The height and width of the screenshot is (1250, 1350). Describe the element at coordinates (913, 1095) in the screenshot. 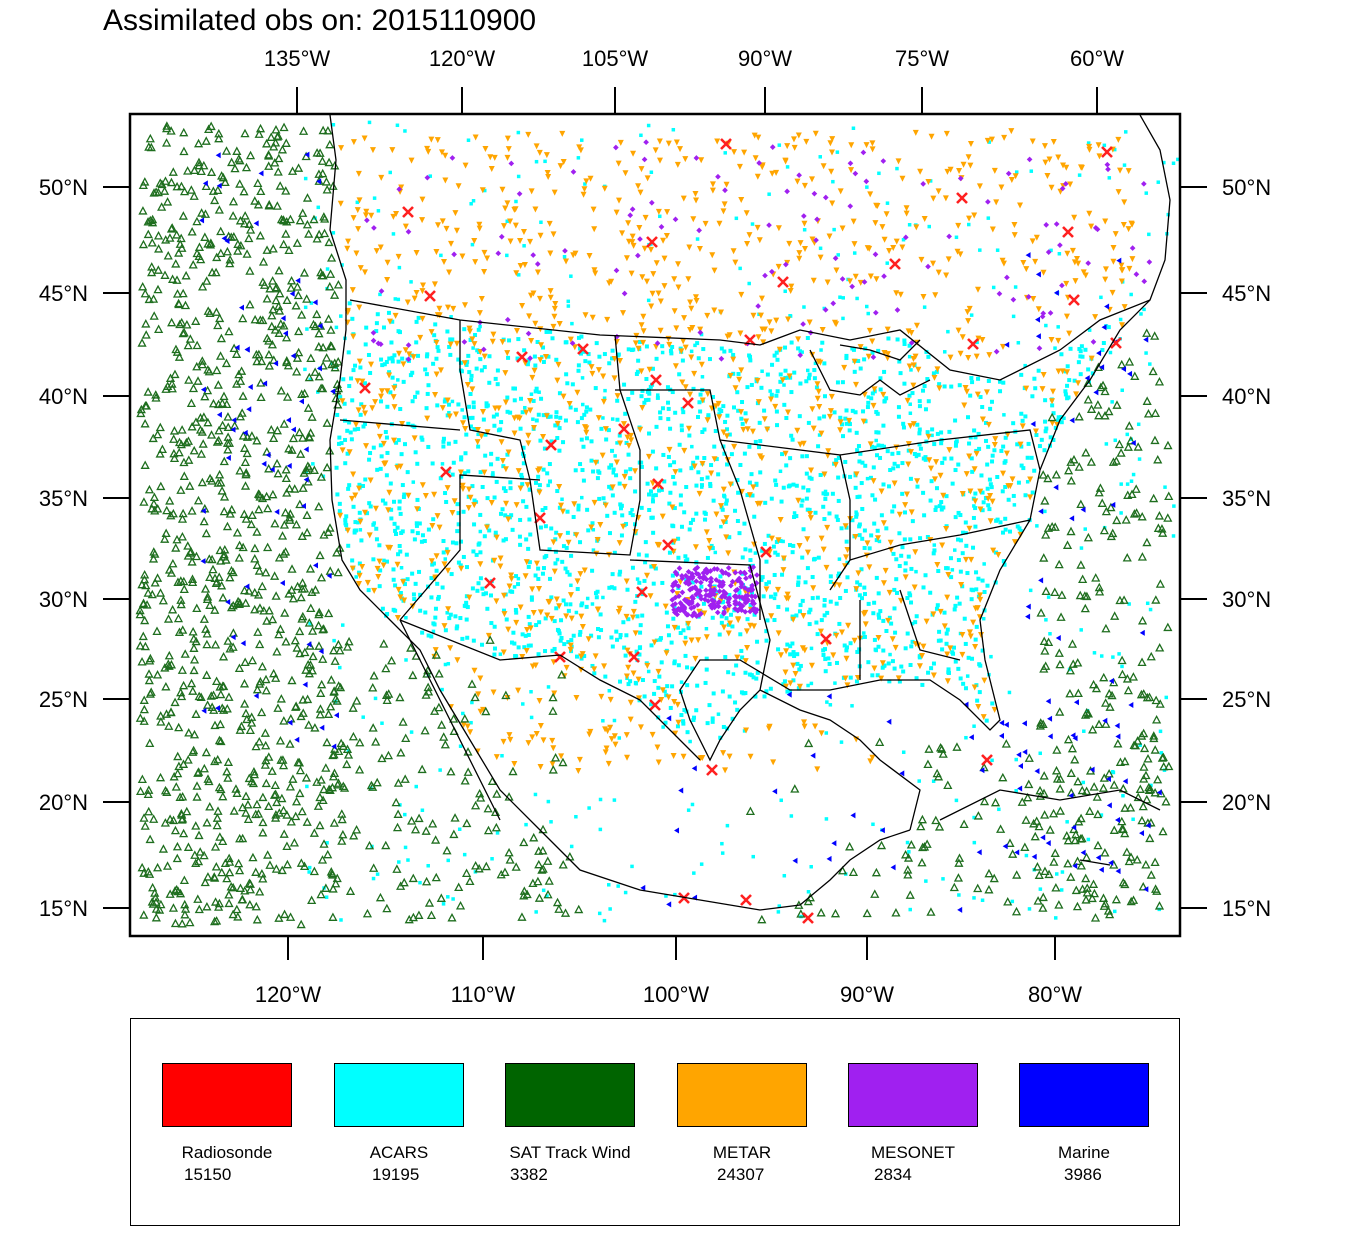

I see `legend-swatch-mesonet` at that location.